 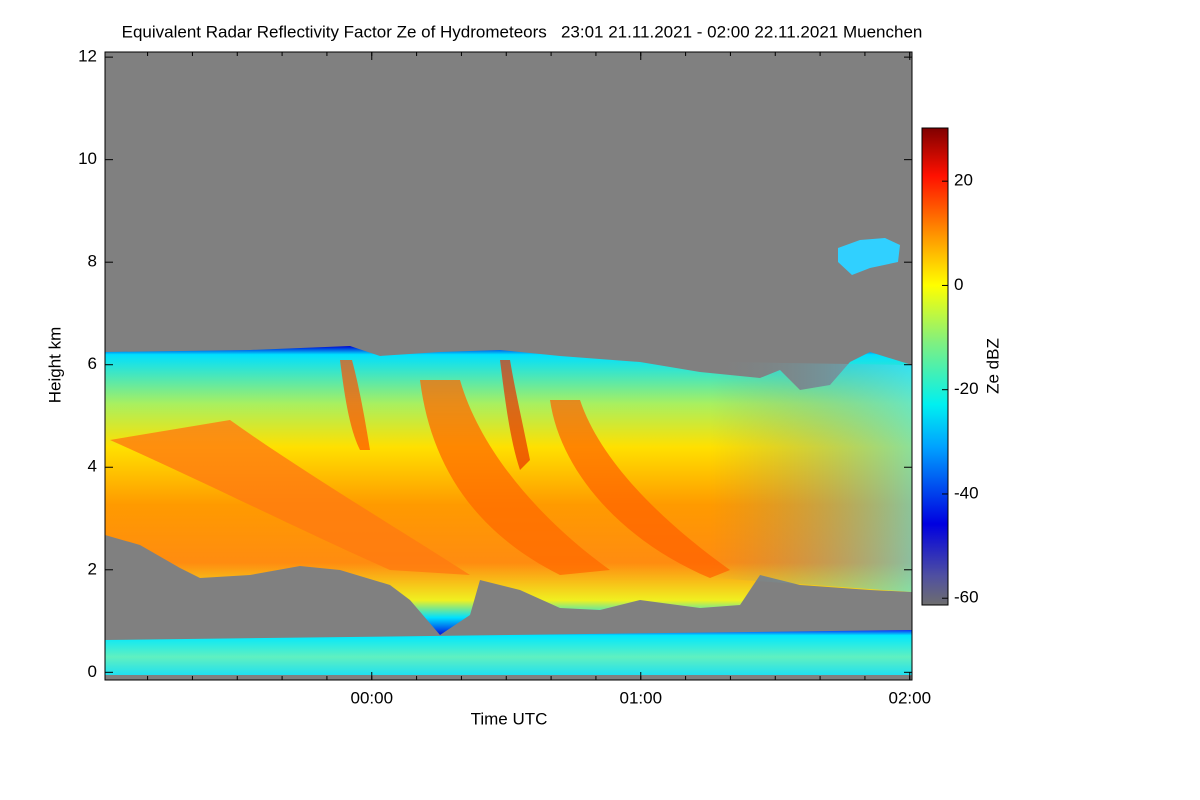 What do you see at coordinates (87, 56) in the screenshot?
I see `y-tick-label: 12` at bounding box center [87, 56].